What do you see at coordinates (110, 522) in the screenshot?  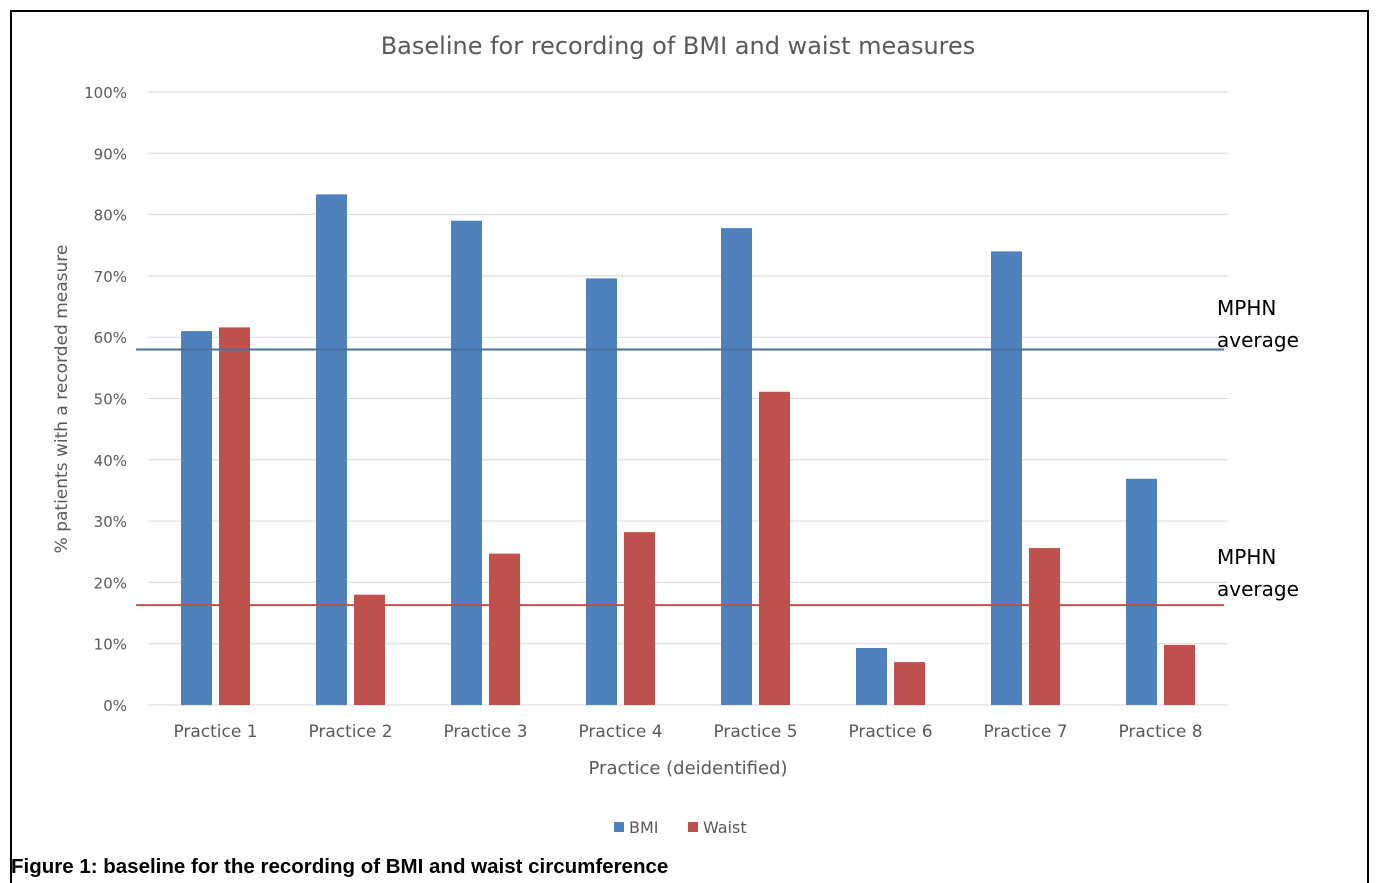 I see `y-tick-label: 30%` at bounding box center [110, 522].